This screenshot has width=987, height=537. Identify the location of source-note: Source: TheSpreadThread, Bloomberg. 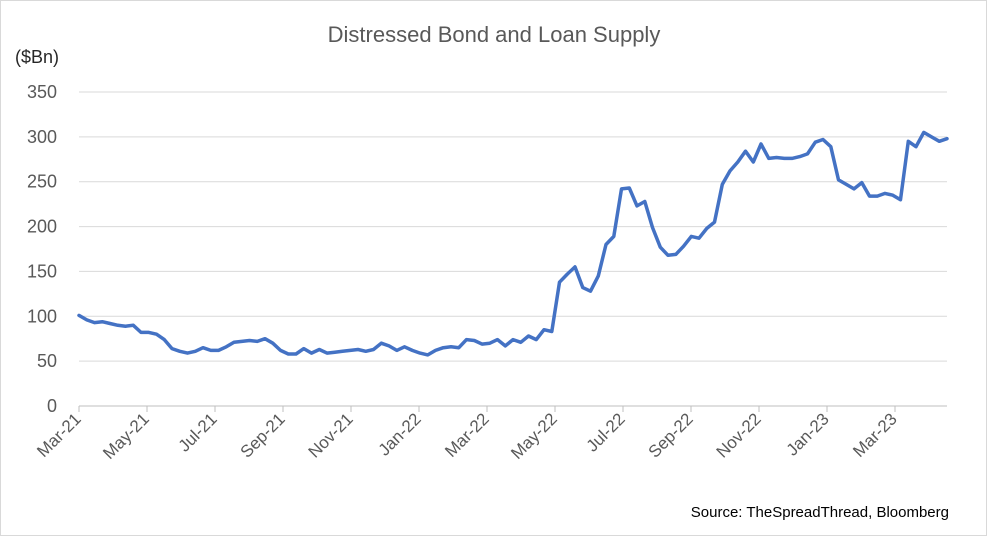
(820, 512).